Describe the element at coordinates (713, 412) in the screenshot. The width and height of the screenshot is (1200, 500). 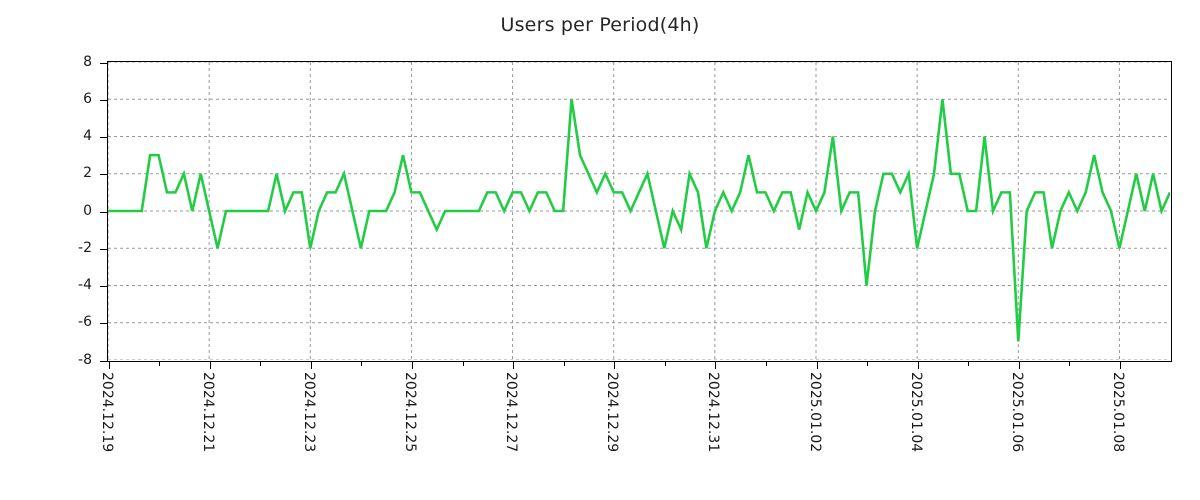
I see `x-axis-tick-label: 2024.12.31` at that location.